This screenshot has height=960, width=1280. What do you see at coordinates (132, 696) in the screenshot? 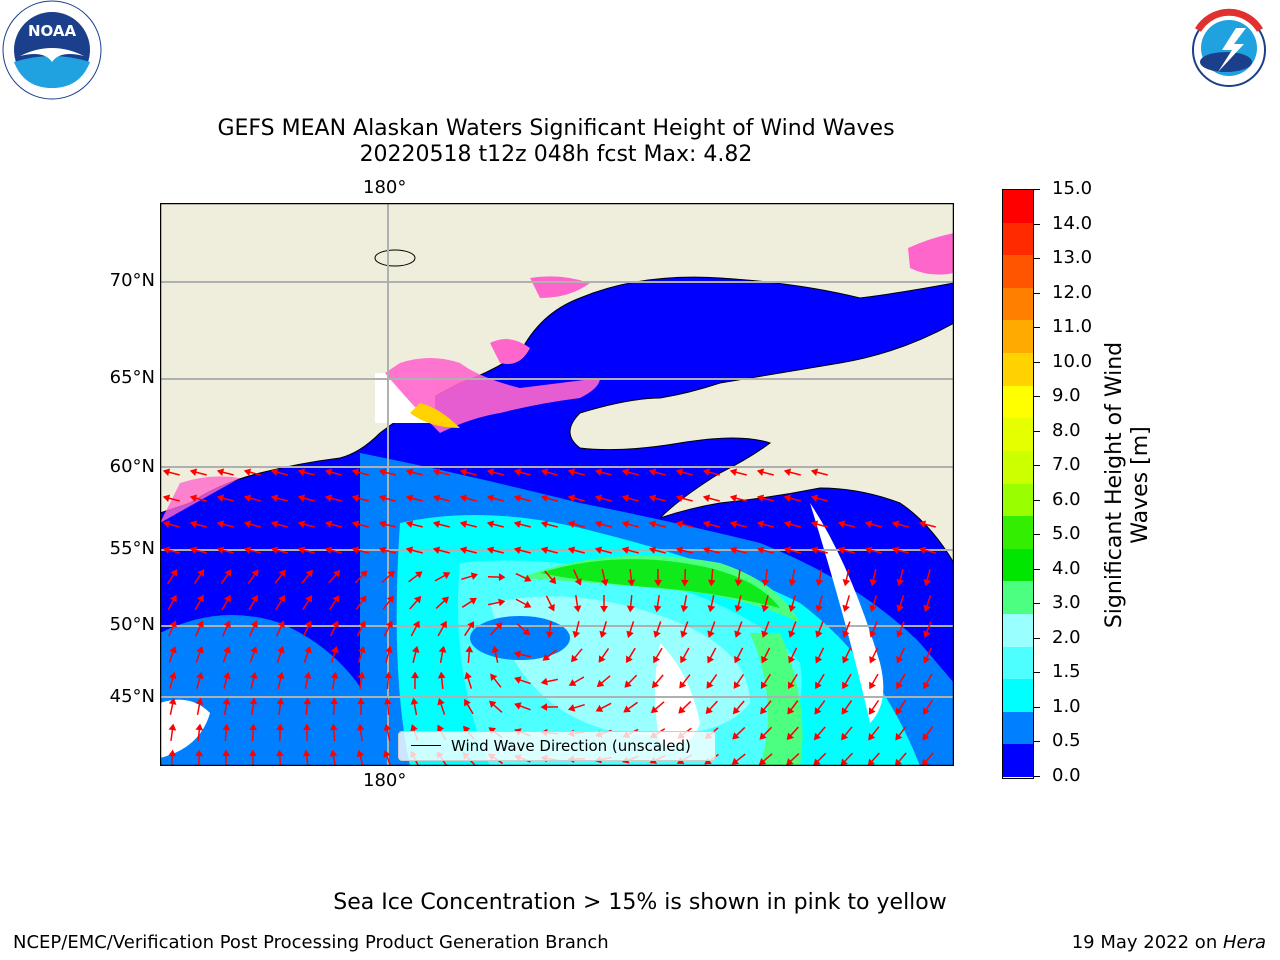
I see `lat-label-45: 45°N` at bounding box center [132, 696].